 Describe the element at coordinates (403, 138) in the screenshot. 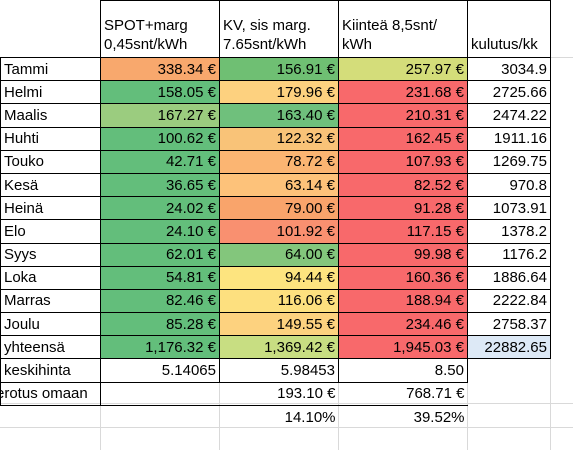

I see `fixed-cost-cell: 162.45 €` at that location.